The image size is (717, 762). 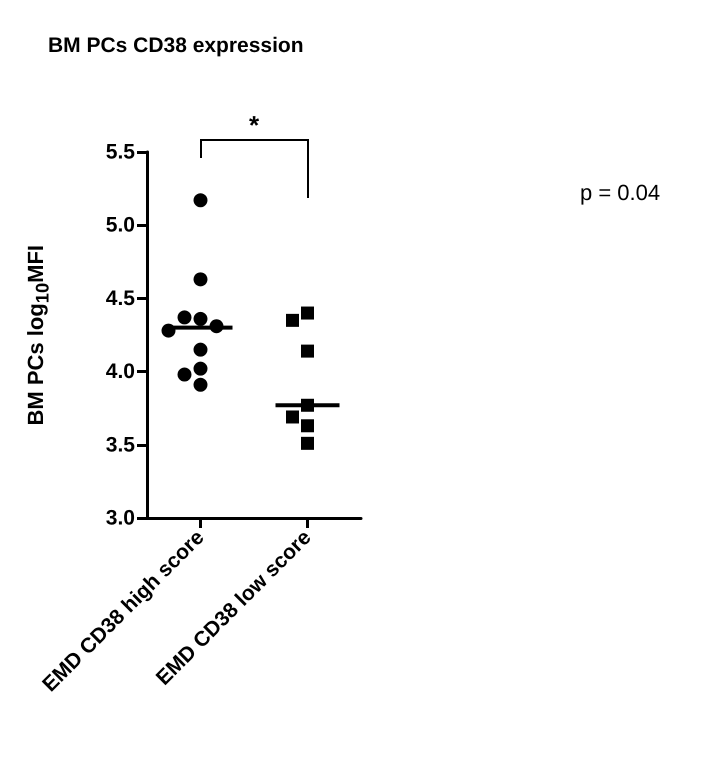 I want to click on y-tick-label: 5.5, so click(x=121, y=152).